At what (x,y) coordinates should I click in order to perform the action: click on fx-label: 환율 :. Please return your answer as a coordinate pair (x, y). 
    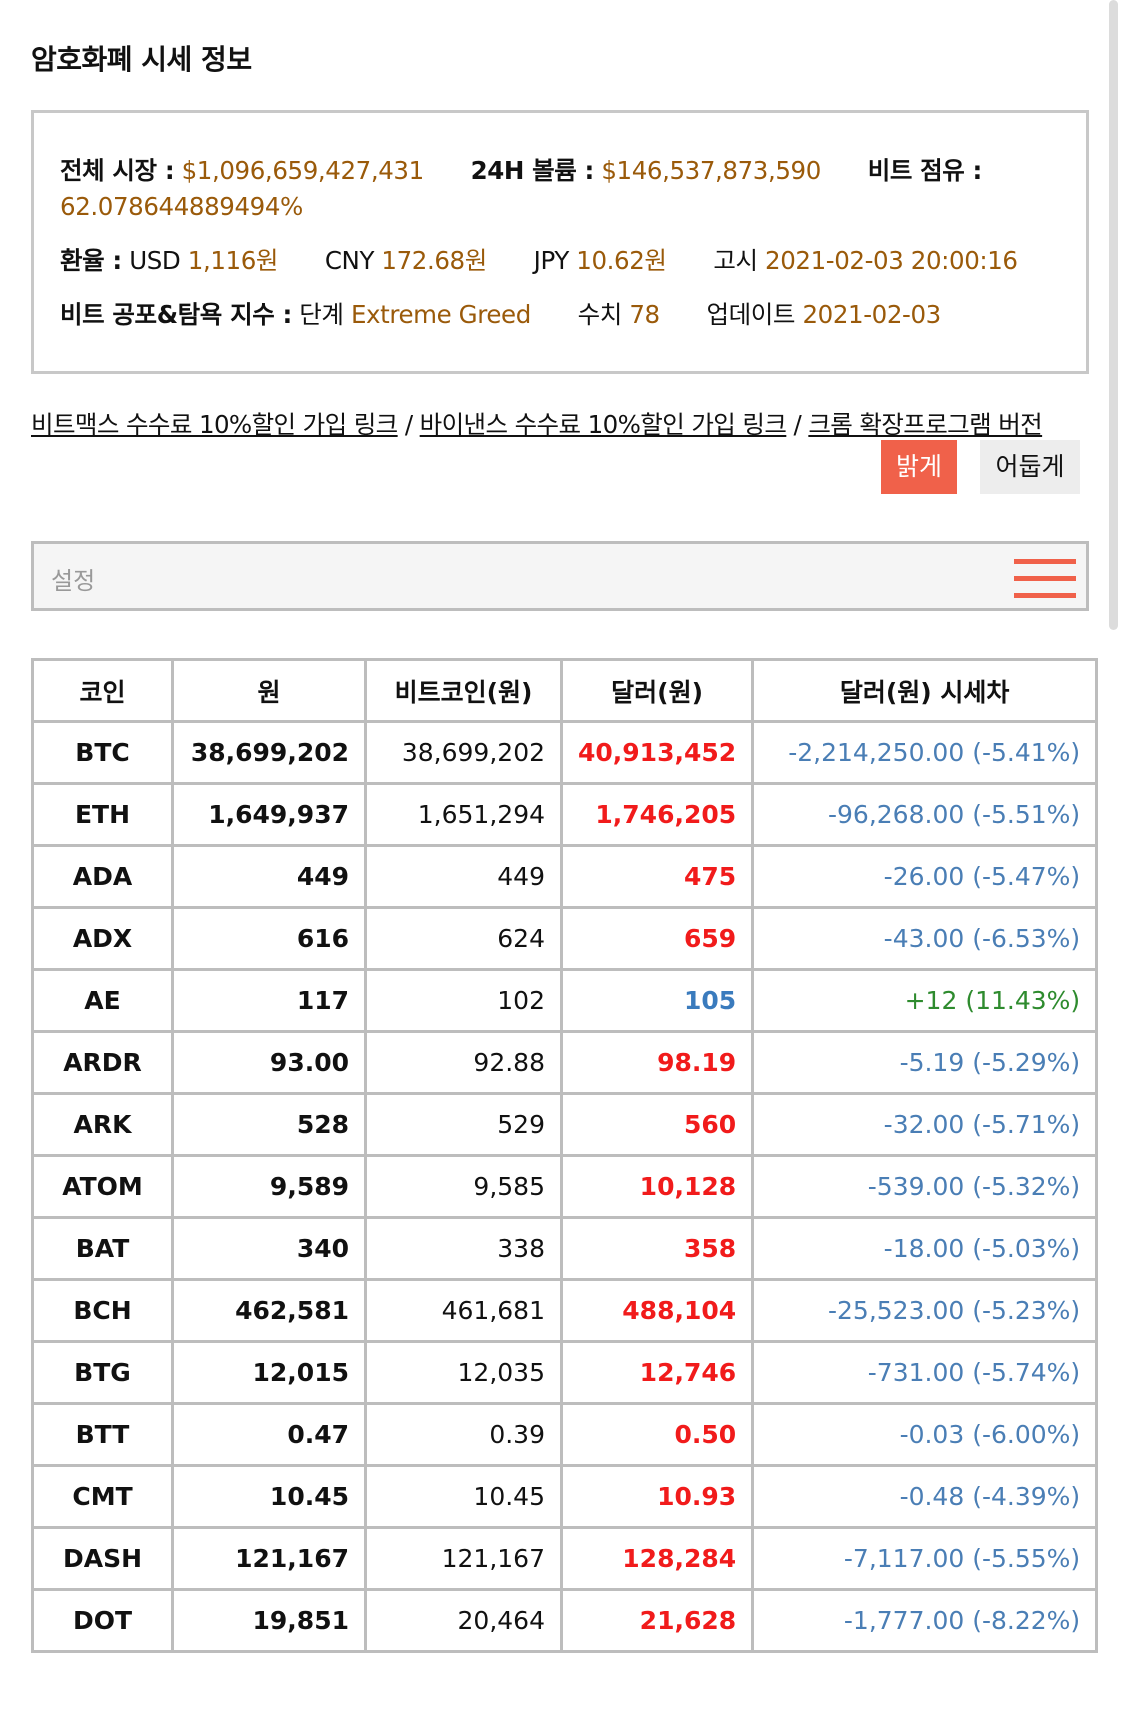
    Looking at the image, I should click on (91, 260).